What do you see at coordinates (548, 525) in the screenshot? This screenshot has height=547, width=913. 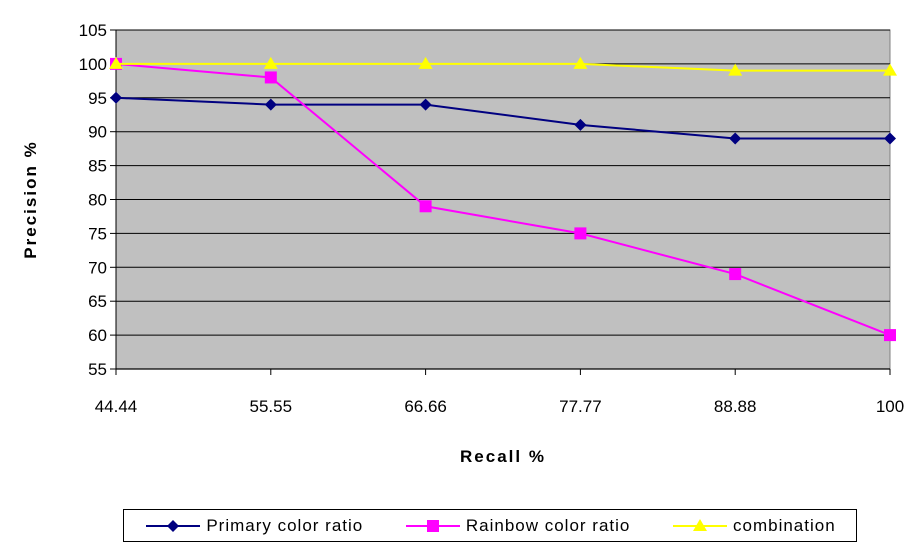 I see `legend-label: Rainbow color ratio` at bounding box center [548, 525].